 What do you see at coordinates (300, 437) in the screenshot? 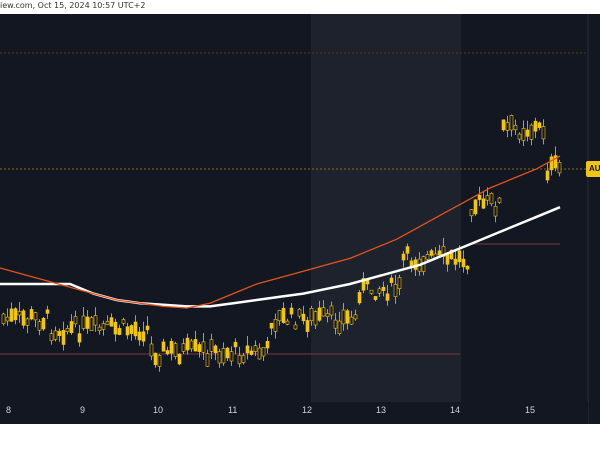
I see `bottom-bar` at bounding box center [300, 437].